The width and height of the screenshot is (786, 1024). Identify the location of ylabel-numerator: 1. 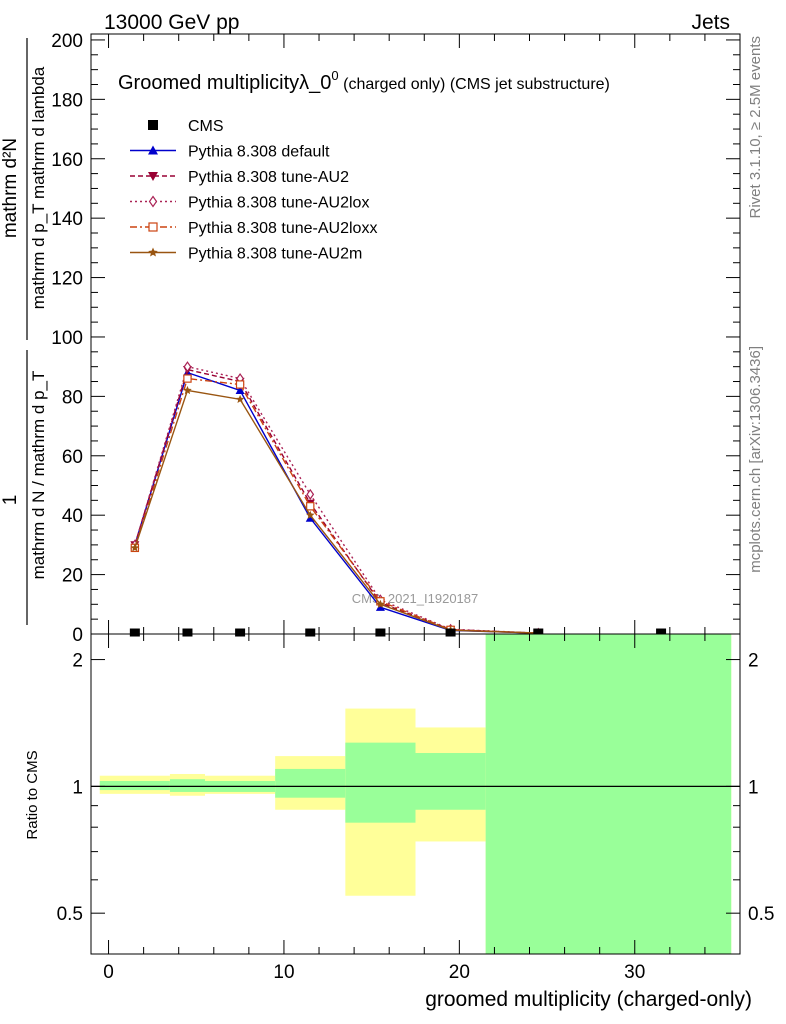
(10, 500).